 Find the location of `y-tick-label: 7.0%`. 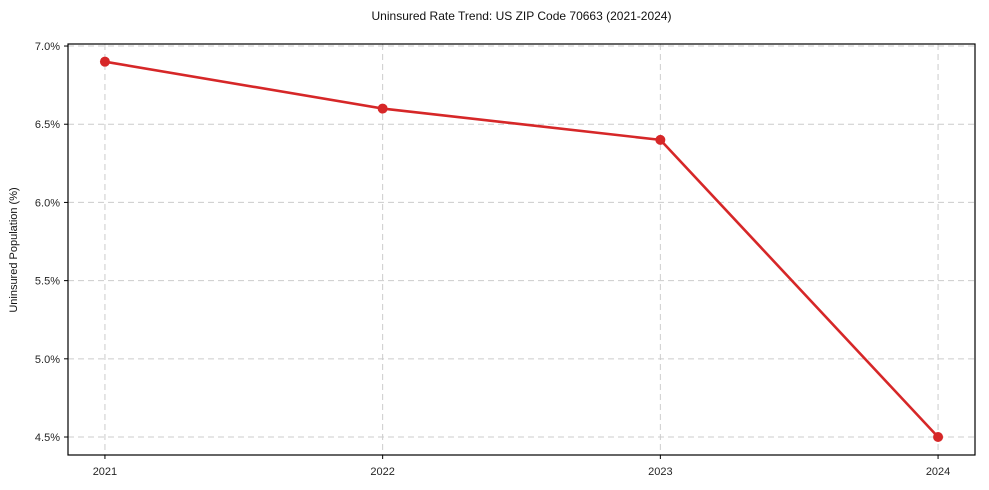

y-tick-label: 7.0% is located at coordinates (47, 47).